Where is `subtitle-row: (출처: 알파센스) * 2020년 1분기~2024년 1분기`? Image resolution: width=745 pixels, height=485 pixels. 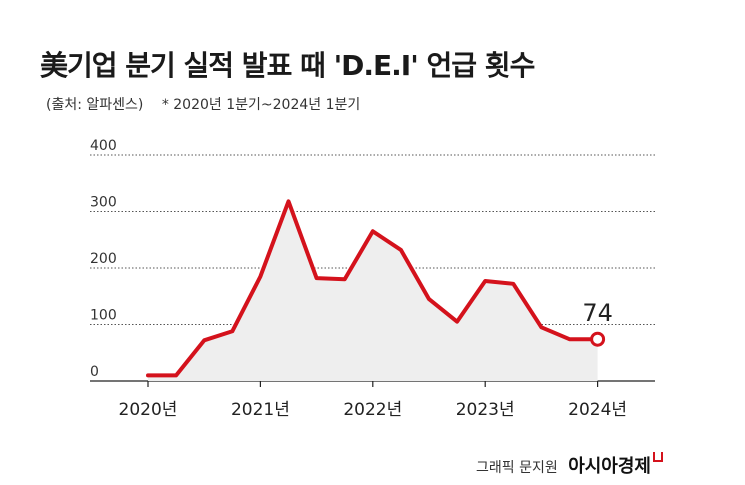
subtitle-row: (출처: 알파센스) * 2020년 1분기~2024년 1분기 is located at coordinates (210, 104).